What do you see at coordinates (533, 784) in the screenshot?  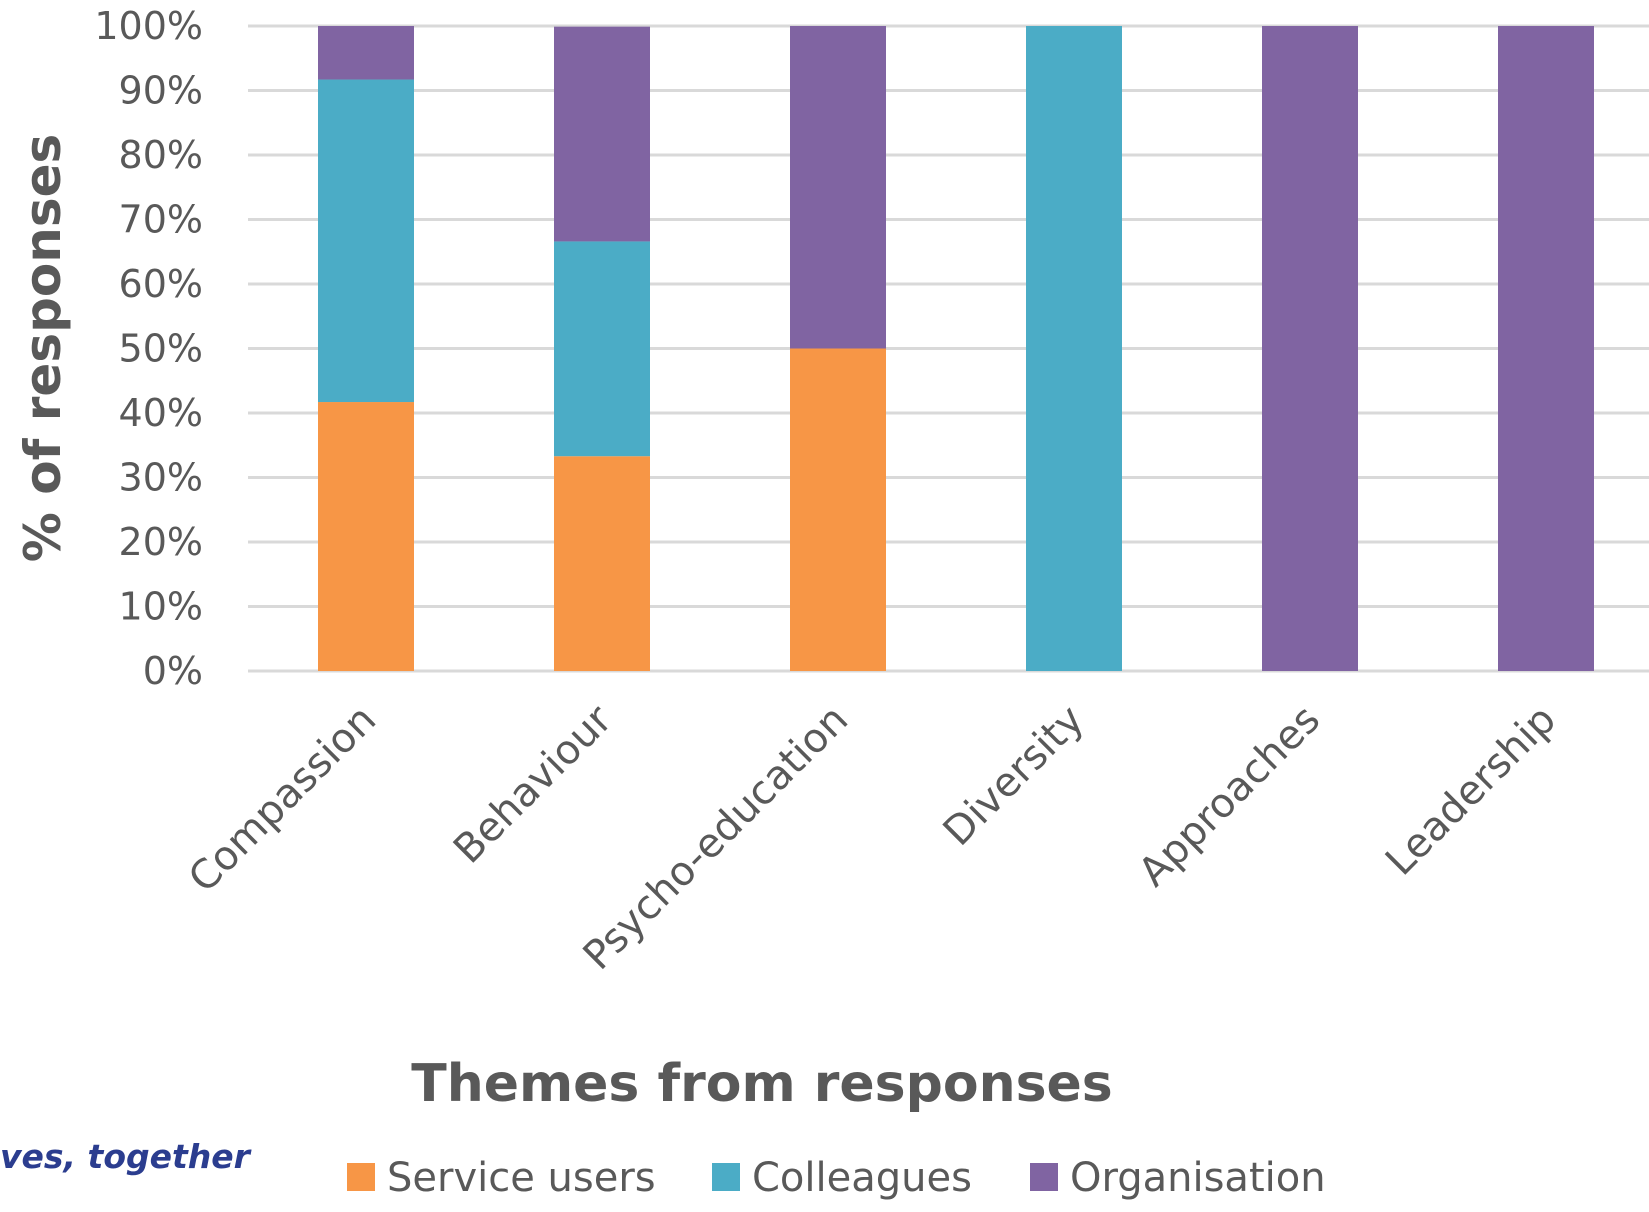 I see `x-category-label: Behaviour` at bounding box center [533, 784].